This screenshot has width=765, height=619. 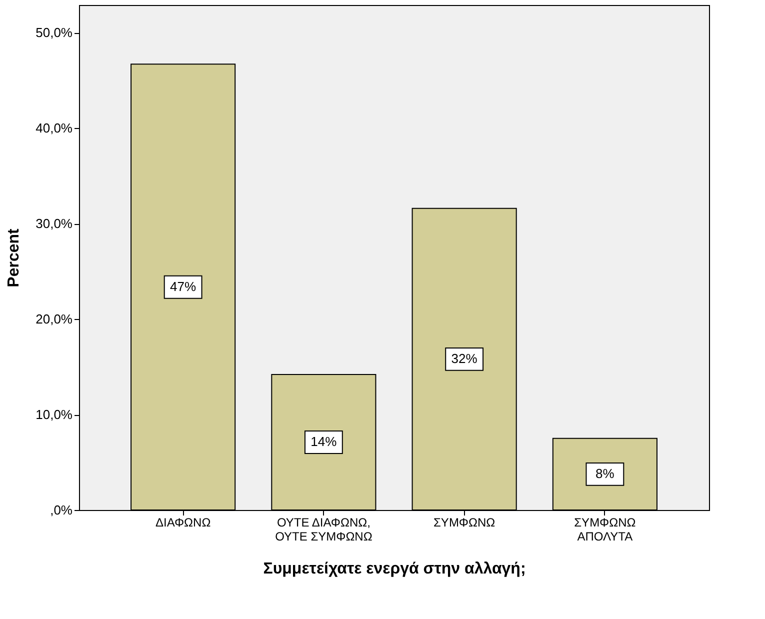 I want to click on x-tick-label: ΣΥΜΦΩΝΩ ΑΠΟΛΥΤΑ, so click(x=605, y=530).